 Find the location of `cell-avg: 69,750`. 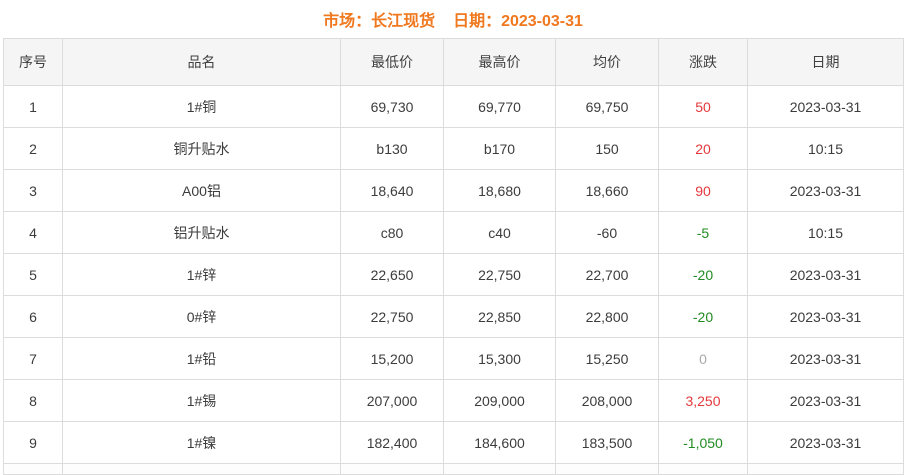

cell-avg: 69,750 is located at coordinates (607, 106).